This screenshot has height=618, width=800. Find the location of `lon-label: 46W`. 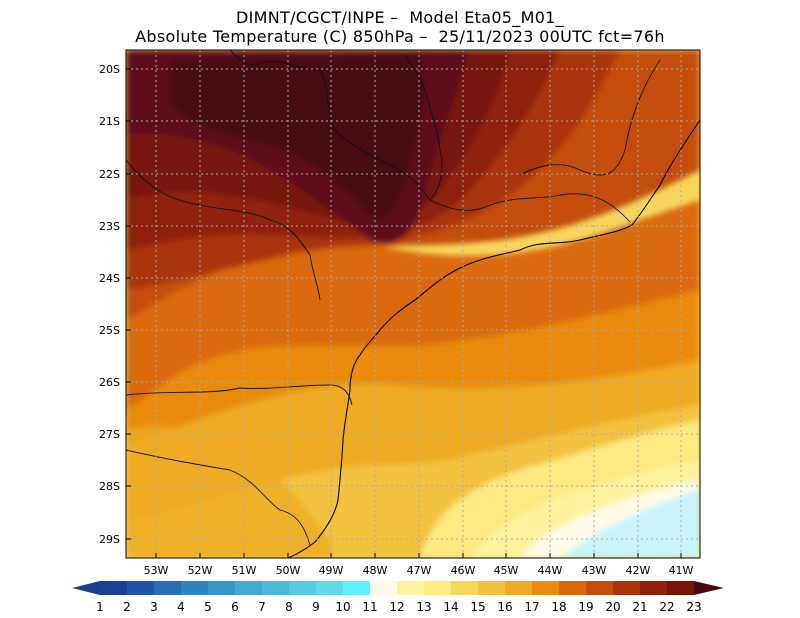

lon-label: 46W is located at coordinates (463, 570).